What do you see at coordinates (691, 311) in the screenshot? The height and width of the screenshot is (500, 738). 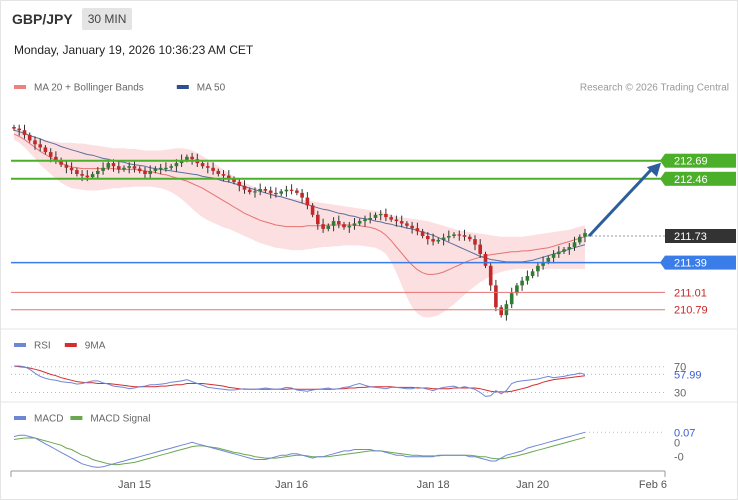 I see `level-label: 210.79` at bounding box center [691, 311].